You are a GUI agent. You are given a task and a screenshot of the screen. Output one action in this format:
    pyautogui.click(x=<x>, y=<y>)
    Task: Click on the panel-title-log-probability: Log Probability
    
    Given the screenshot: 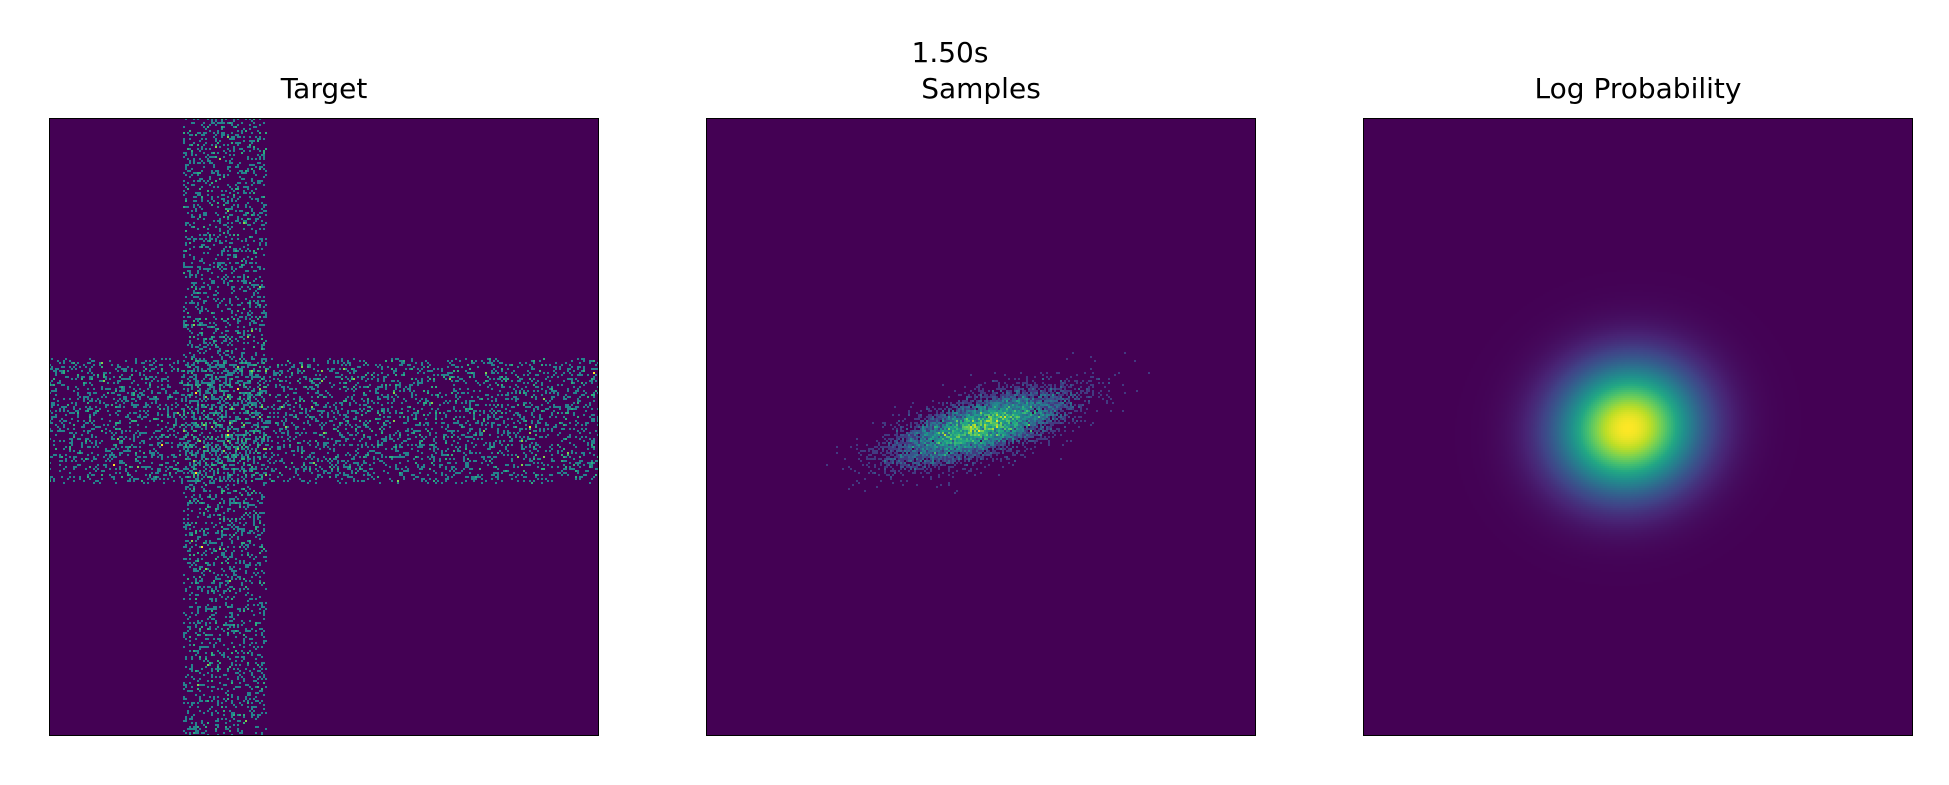 What is the action you would take?
    pyautogui.click(x=1638, y=88)
    